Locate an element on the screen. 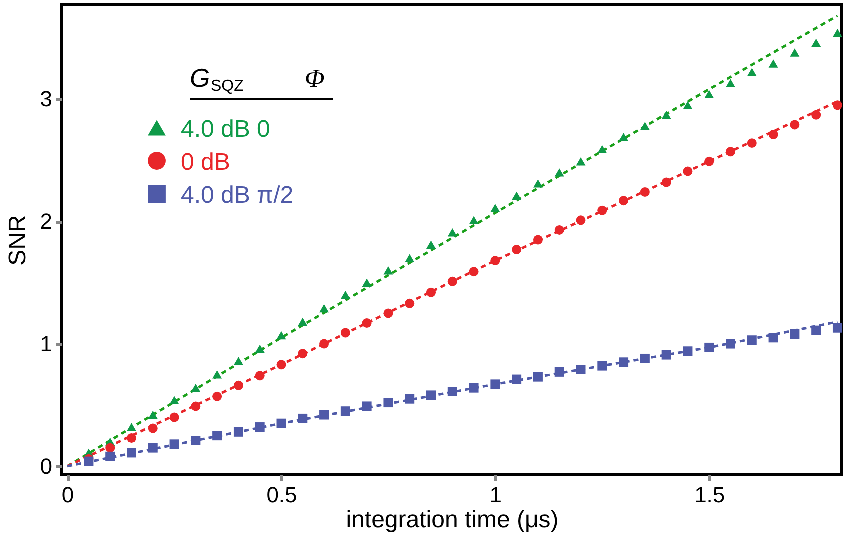 The image size is (851, 537). y-axis-title: SNR is located at coordinates (18, 240).